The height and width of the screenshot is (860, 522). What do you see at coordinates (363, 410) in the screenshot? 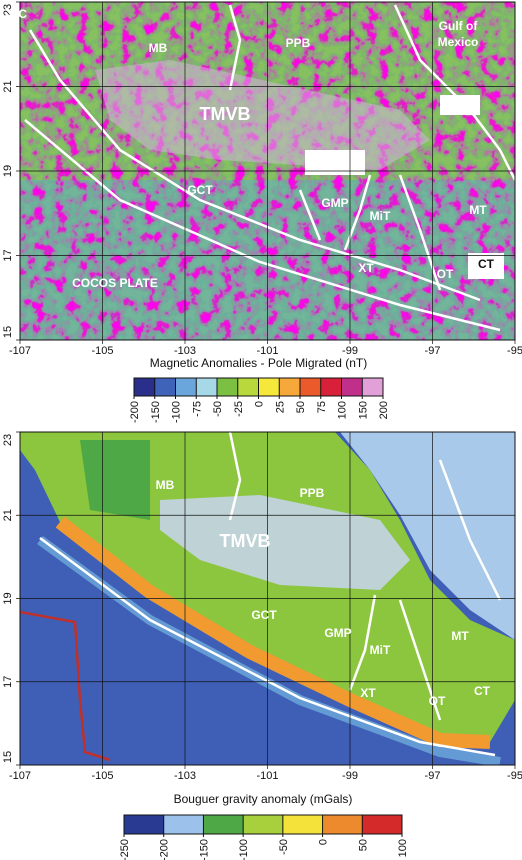
I see `colorbar-label: 150` at bounding box center [363, 410].